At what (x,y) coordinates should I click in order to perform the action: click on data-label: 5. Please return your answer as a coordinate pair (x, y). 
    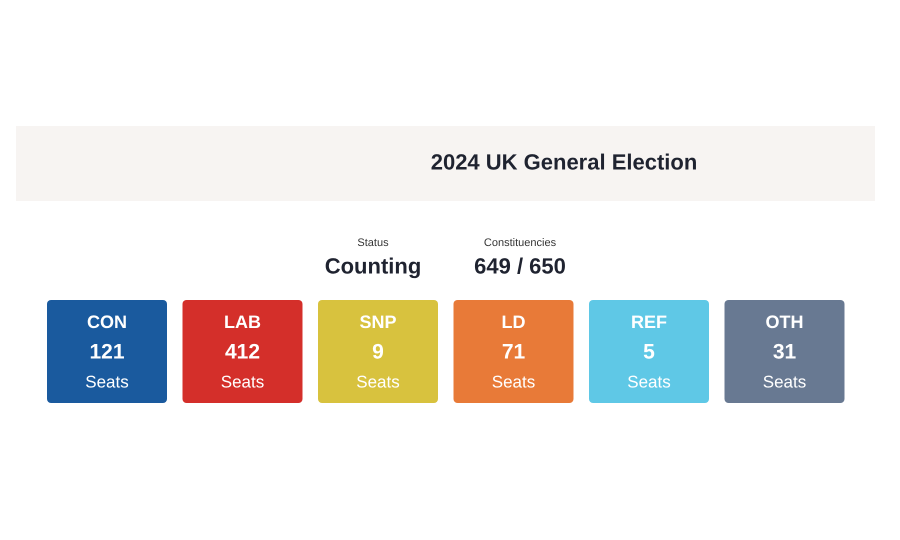
    Looking at the image, I should click on (649, 352).